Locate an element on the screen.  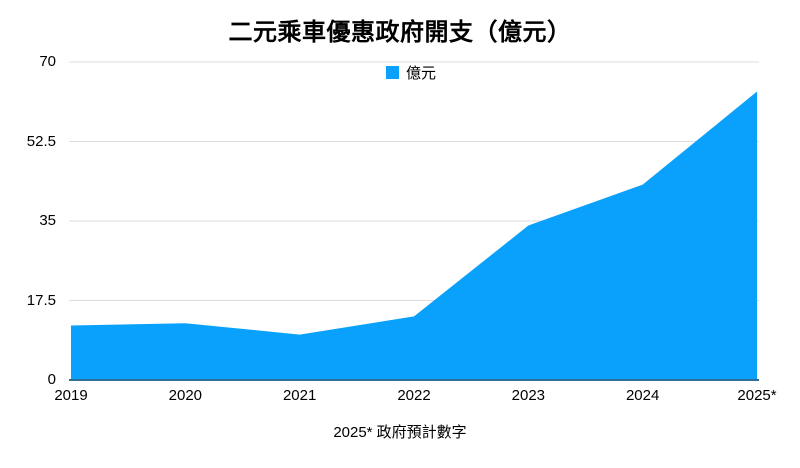
y-tick-label: 35 is located at coordinates (47, 220).